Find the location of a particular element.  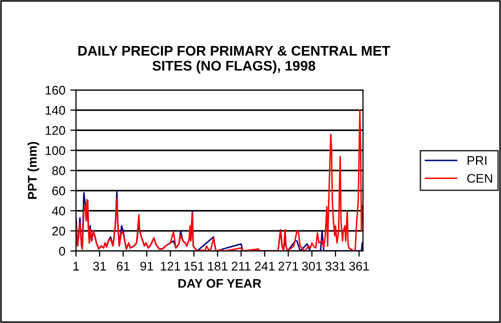

x-tick-label: 211 is located at coordinates (241, 266).